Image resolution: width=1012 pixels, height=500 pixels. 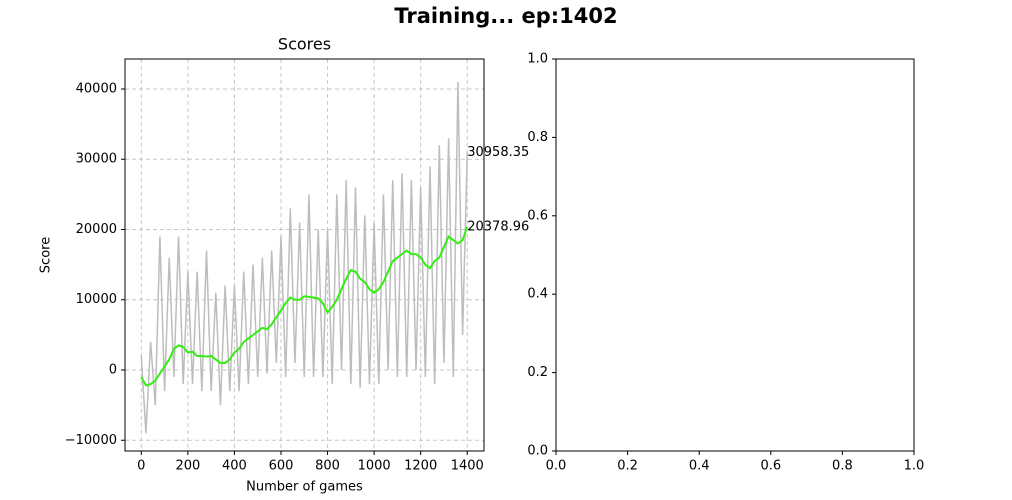 What do you see at coordinates (914, 466) in the screenshot?
I see `x-tick-label: 1.0` at bounding box center [914, 466].